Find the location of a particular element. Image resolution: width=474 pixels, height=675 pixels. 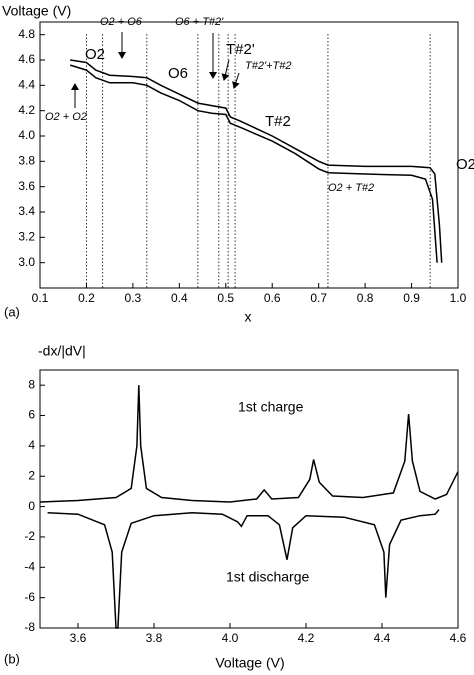

x-tick-label: 0.5 is located at coordinates (225, 298).